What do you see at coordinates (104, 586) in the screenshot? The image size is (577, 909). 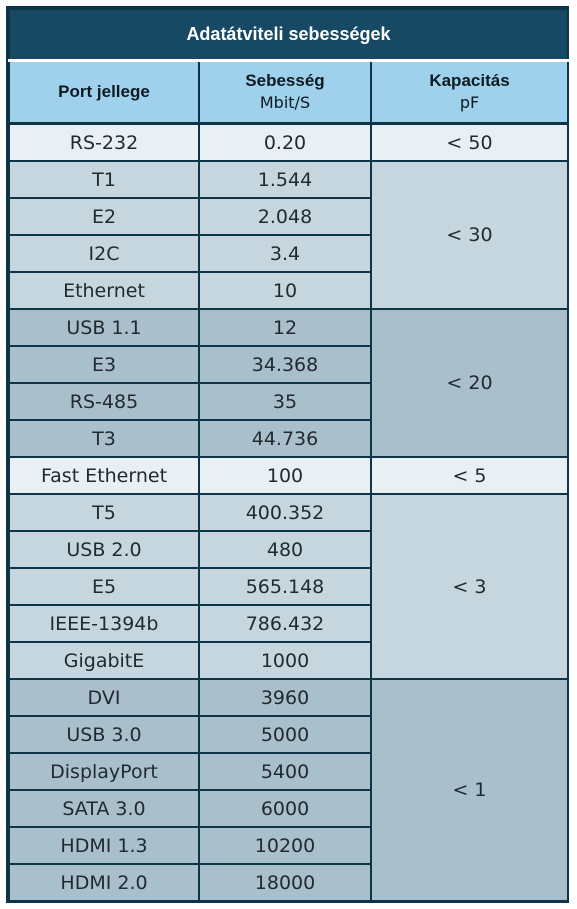 I see `port-cell: E5` at bounding box center [104, 586].